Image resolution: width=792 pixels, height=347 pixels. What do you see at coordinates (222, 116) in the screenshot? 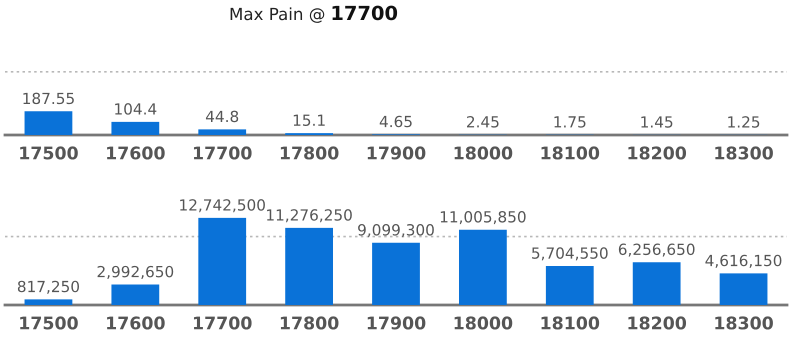
I see `data-label: 44.8` at bounding box center [222, 116].